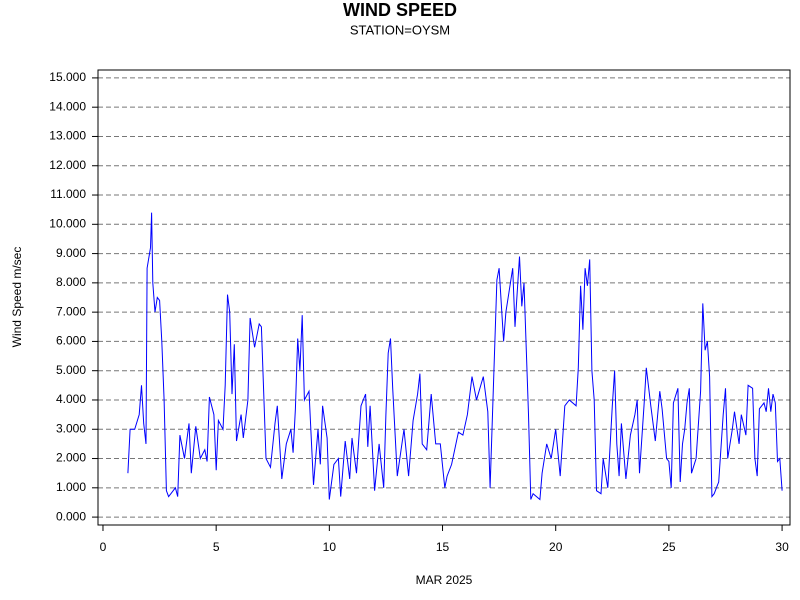 The height and width of the screenshot is (600, 800). Describe the element at coordinates (330, 547) in the screenshot. I see `x-tick-label: 10` at that location.